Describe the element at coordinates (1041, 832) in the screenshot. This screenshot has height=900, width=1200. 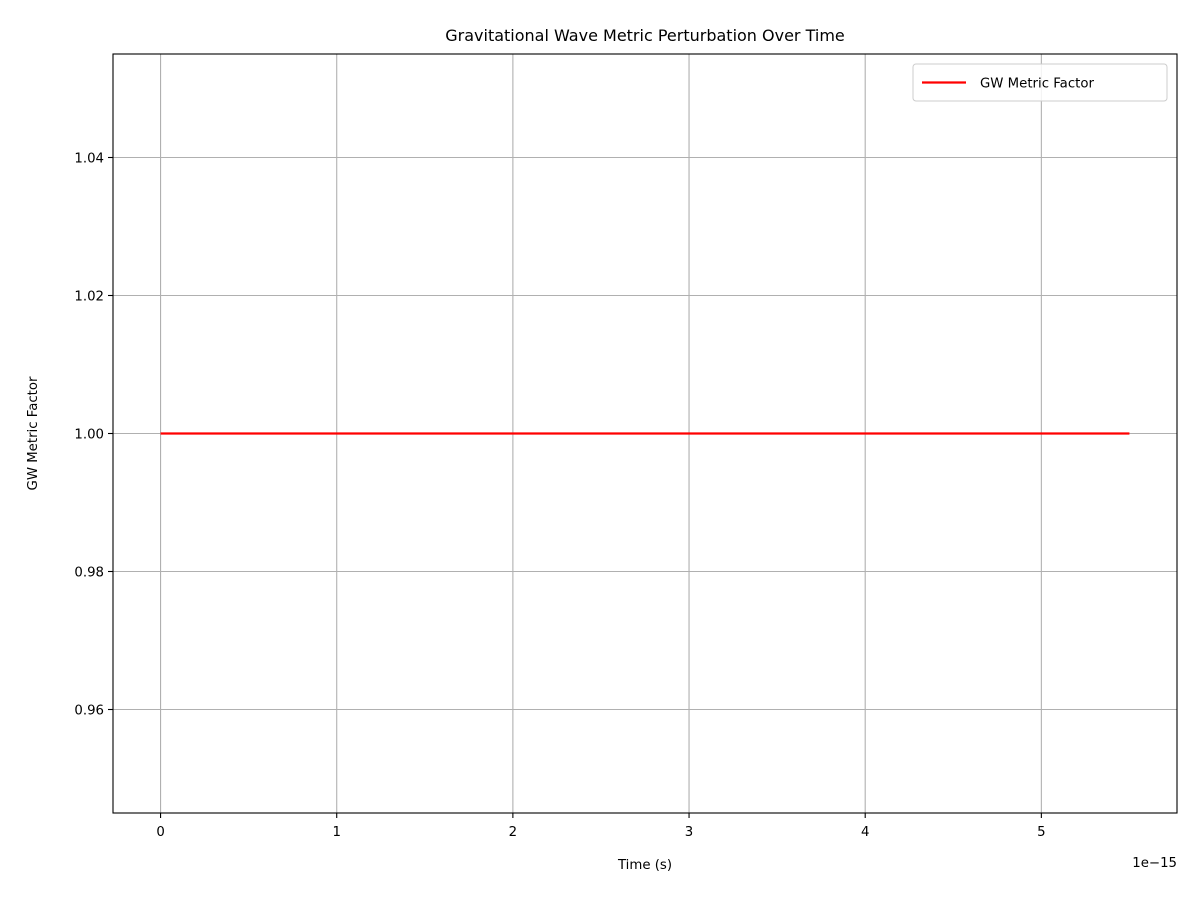
I see `x-tick-label: 5` at that location.